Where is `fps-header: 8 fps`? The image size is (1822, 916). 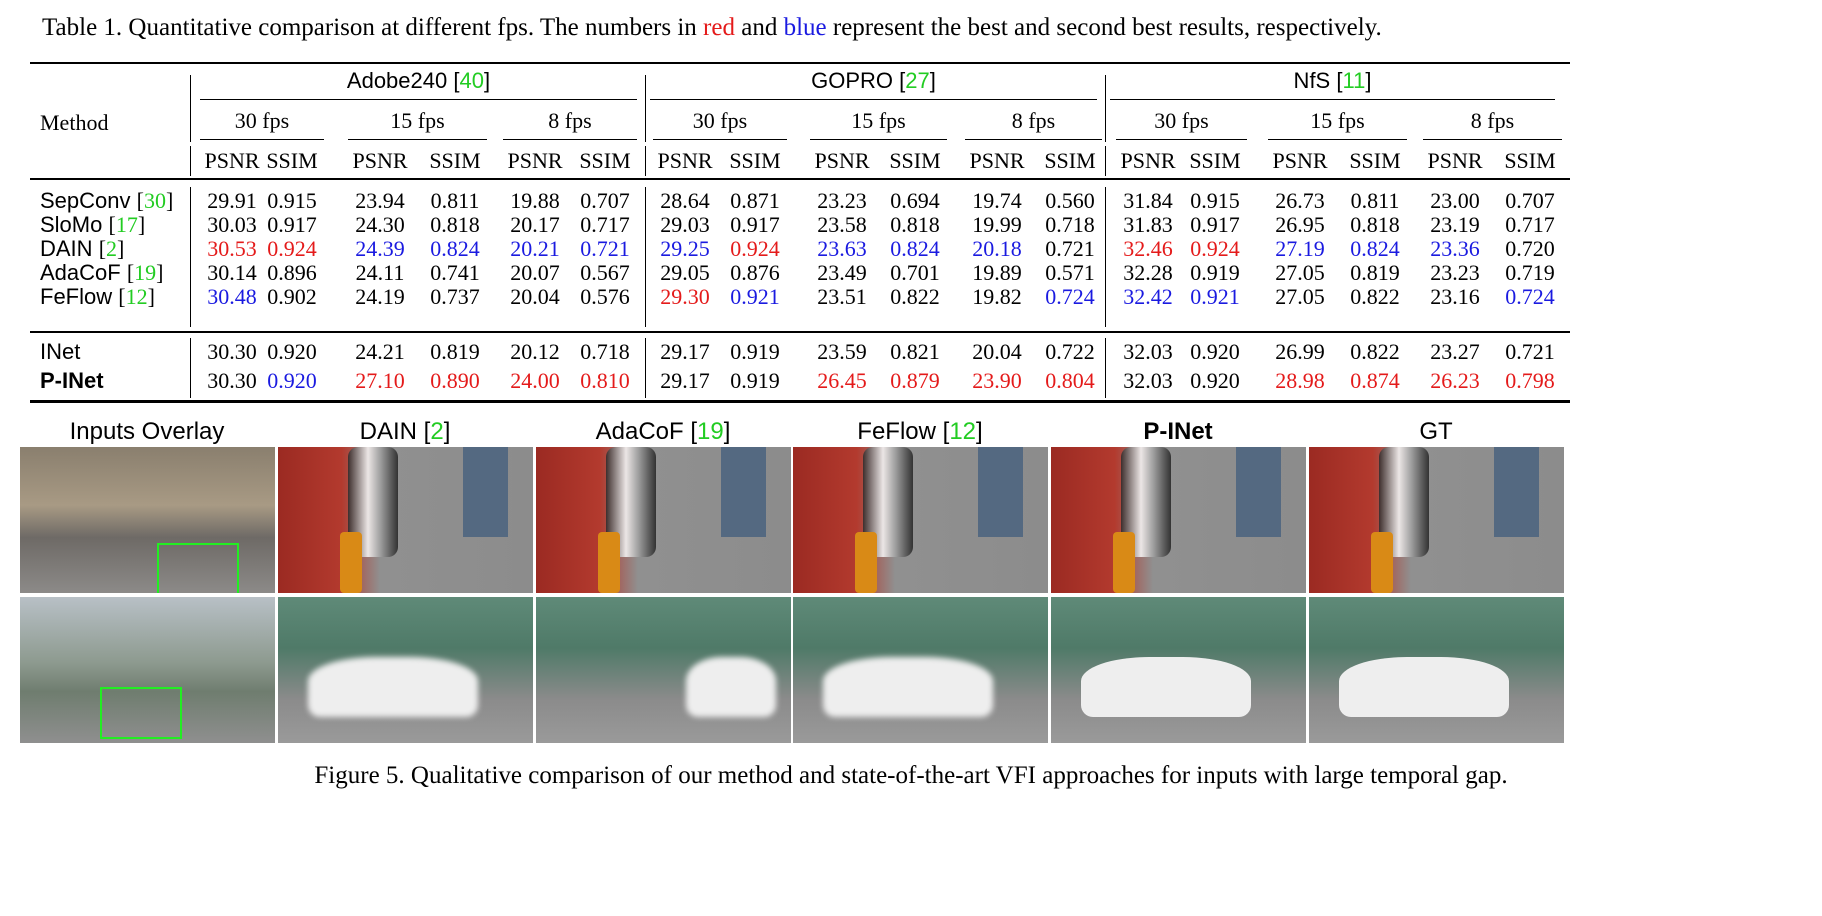 fps-header: 8 fps is located at coordinates (570, 120).